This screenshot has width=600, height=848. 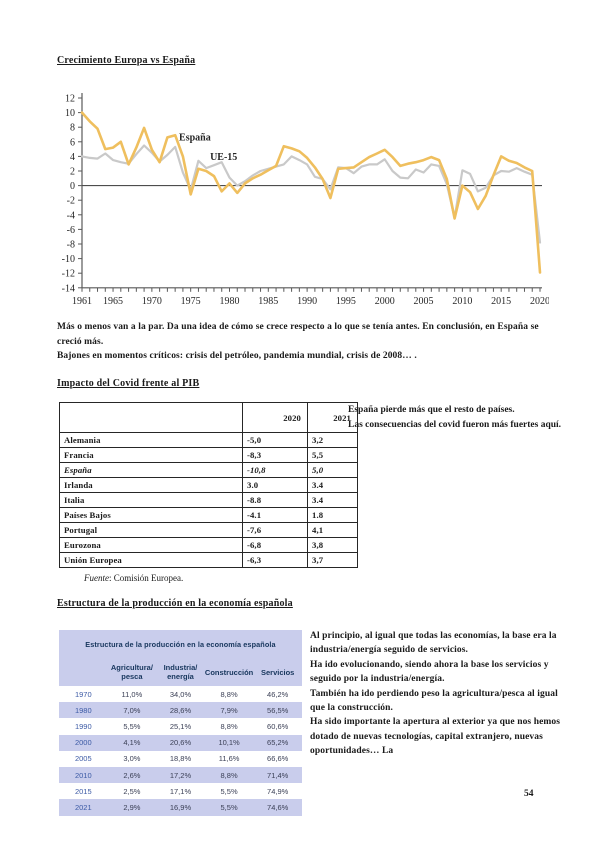 What do you see at coordinates (229, 759) in the screenshot?
I see `structure-value-cell: 11,6%` at bounding box center [229, 759].